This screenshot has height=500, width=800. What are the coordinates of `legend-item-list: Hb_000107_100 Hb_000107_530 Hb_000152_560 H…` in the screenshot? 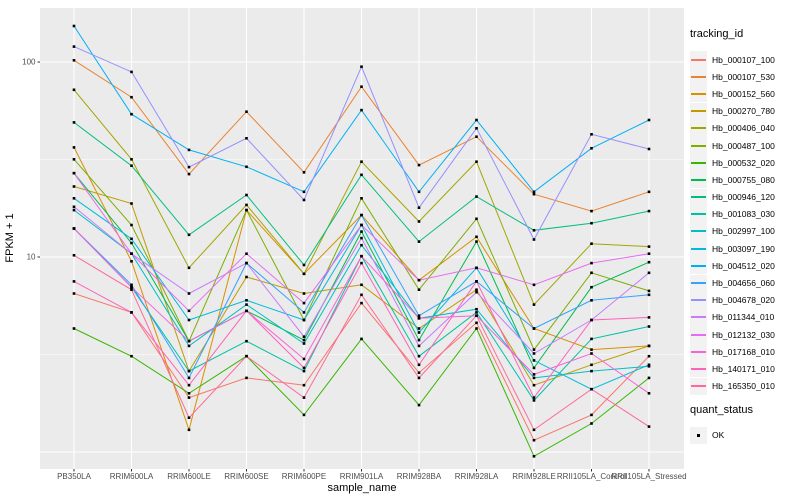 It's located at (744, 223).